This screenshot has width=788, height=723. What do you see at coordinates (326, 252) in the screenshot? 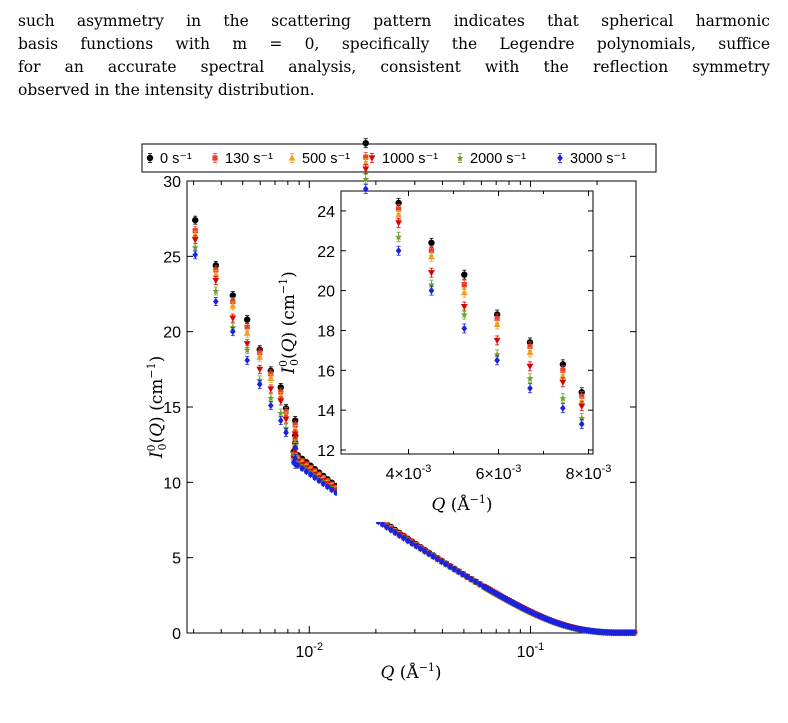
I see `y-tick-label: 22` at bounding box center [326, 252].